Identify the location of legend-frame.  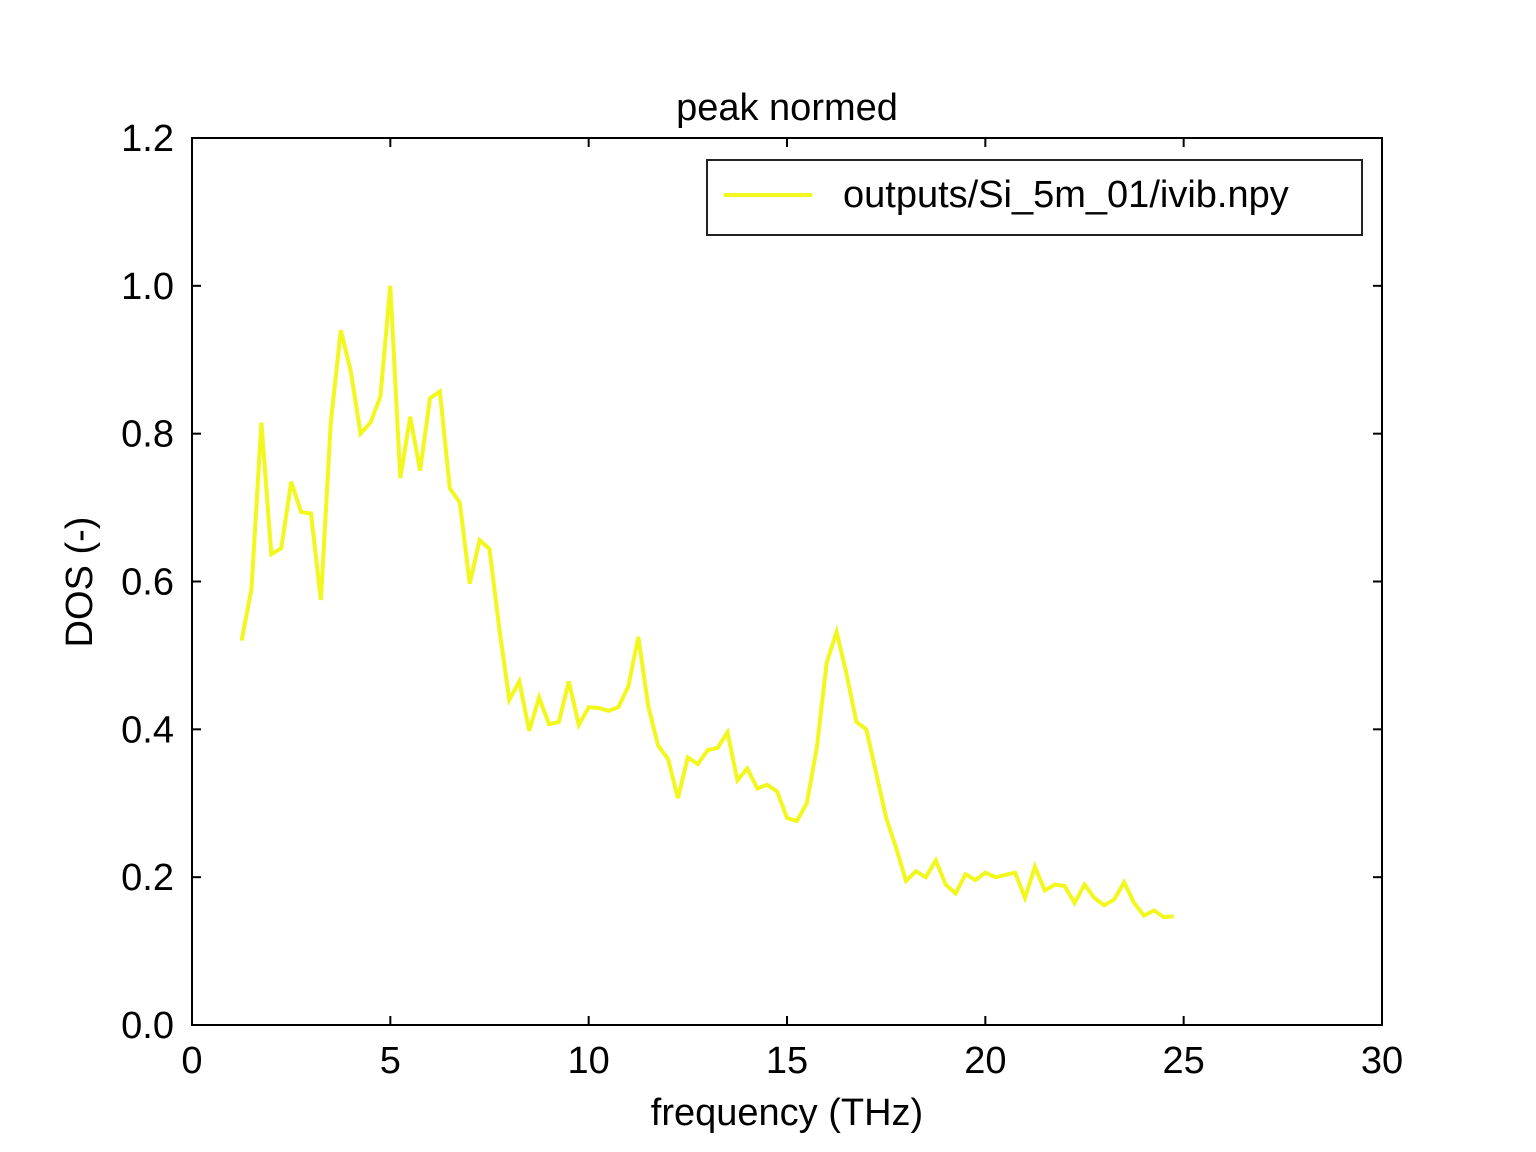
(1034, 197).